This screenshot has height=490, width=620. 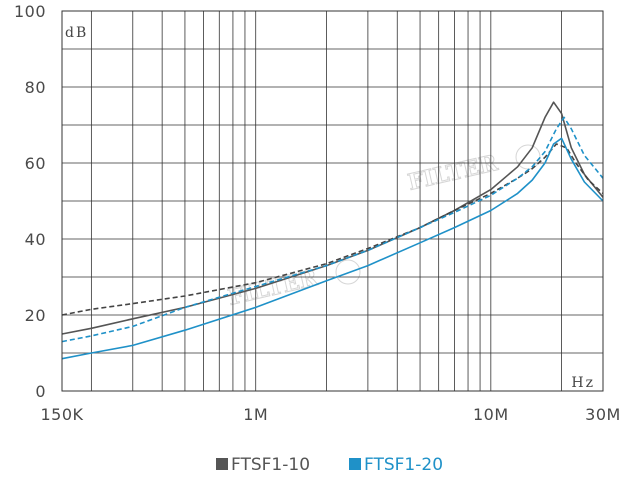 I want to click on legend: FTSF1-10 FTSF1-20, so click(x=329, y=465).